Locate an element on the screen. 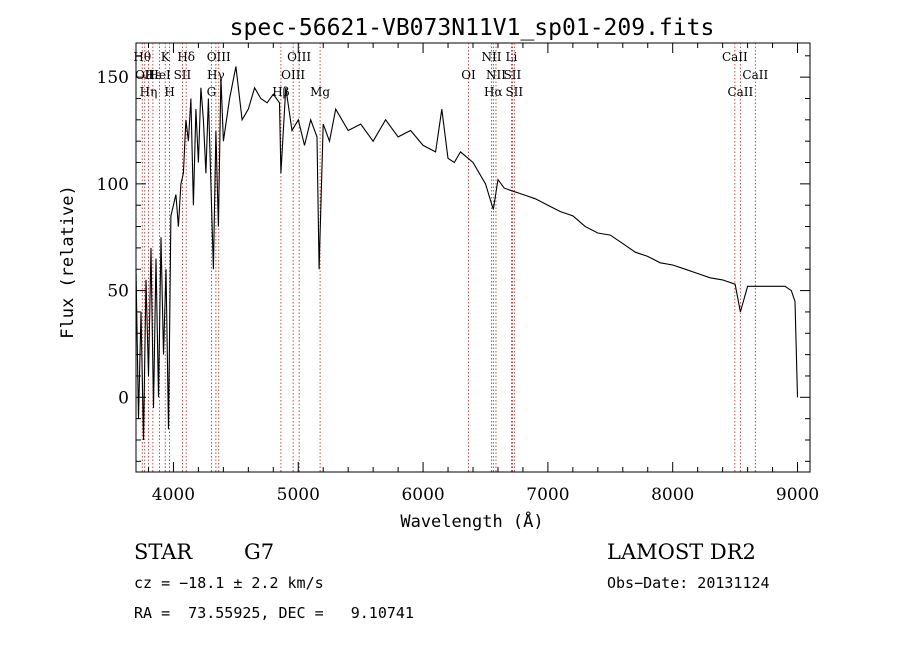 This screenshot has height=649, width=900. line-label: Hα is located at coordinates (493, 92).